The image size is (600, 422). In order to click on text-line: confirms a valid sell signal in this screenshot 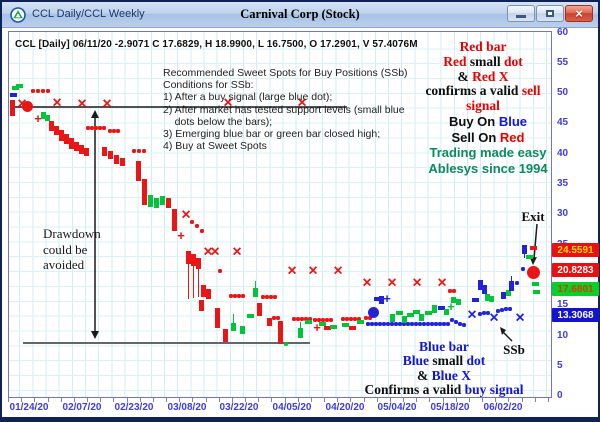, I will do `click(483, 98)`.